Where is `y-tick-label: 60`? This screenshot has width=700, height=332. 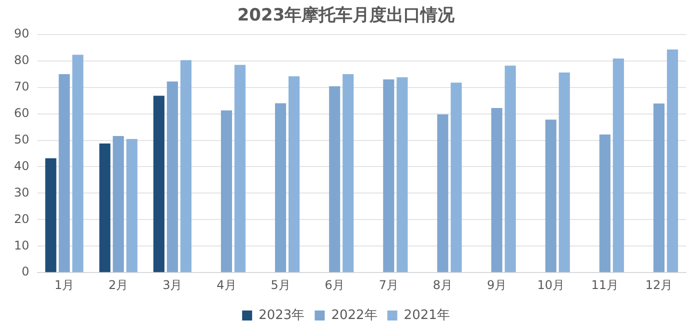 y-tick-label: 60 is located at coordinates (22, 113).